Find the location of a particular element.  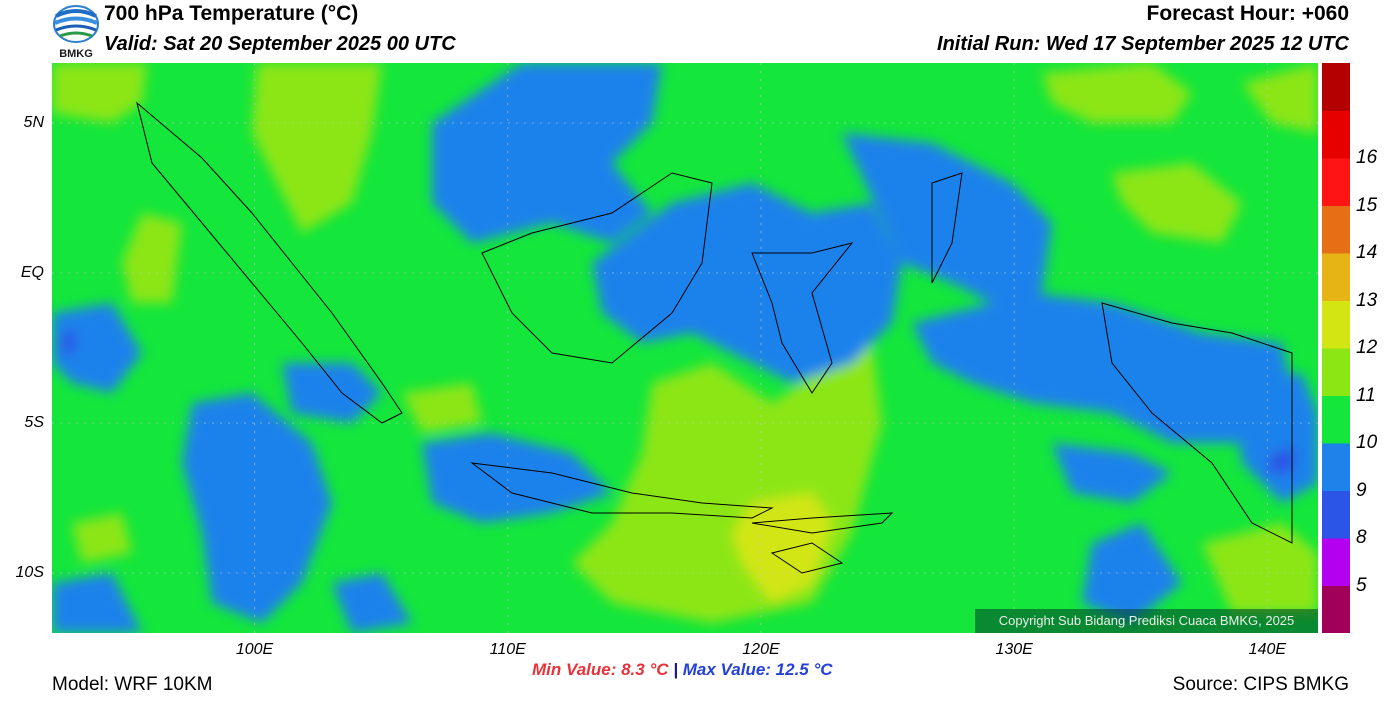

colorbar-label: 16 is located at coordinates (1367, 157).